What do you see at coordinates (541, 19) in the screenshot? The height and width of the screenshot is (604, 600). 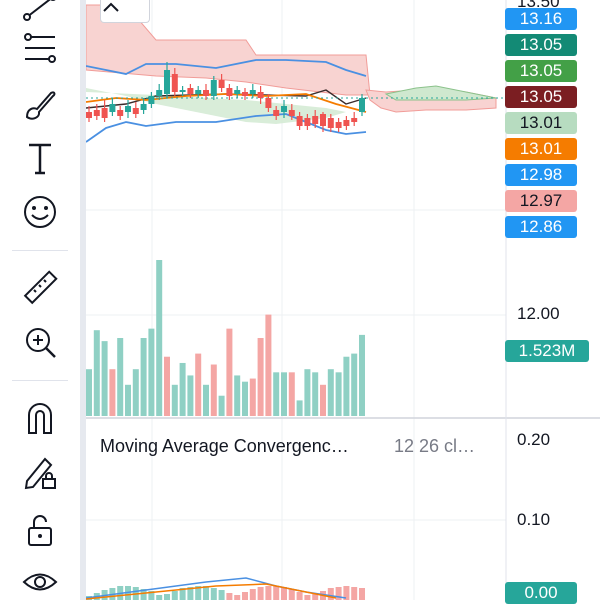 I see `price-tag: 13.16` at bounding box center [541, 19].